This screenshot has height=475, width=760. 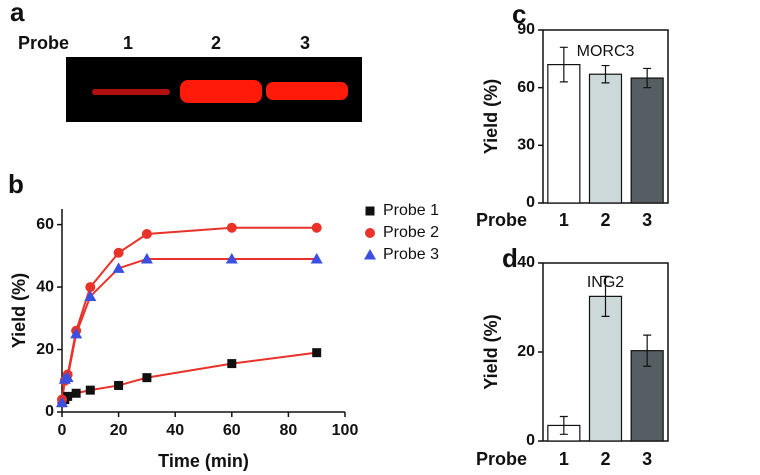 I want to click on x-tick-label: 0, so click(x=62, y=430).